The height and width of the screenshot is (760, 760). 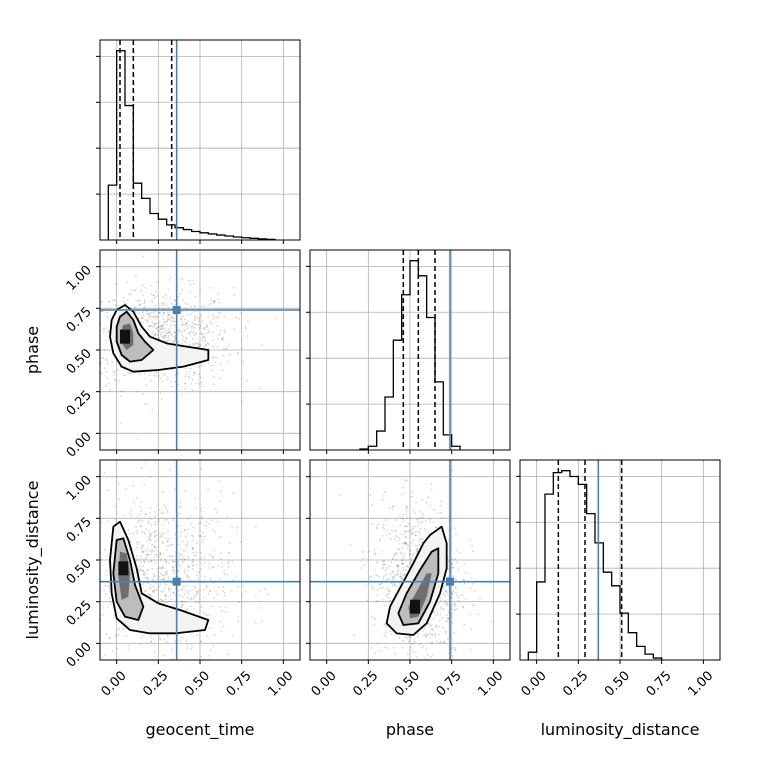 I want to click on panel-phase-phase, so click(x=408, y=350).